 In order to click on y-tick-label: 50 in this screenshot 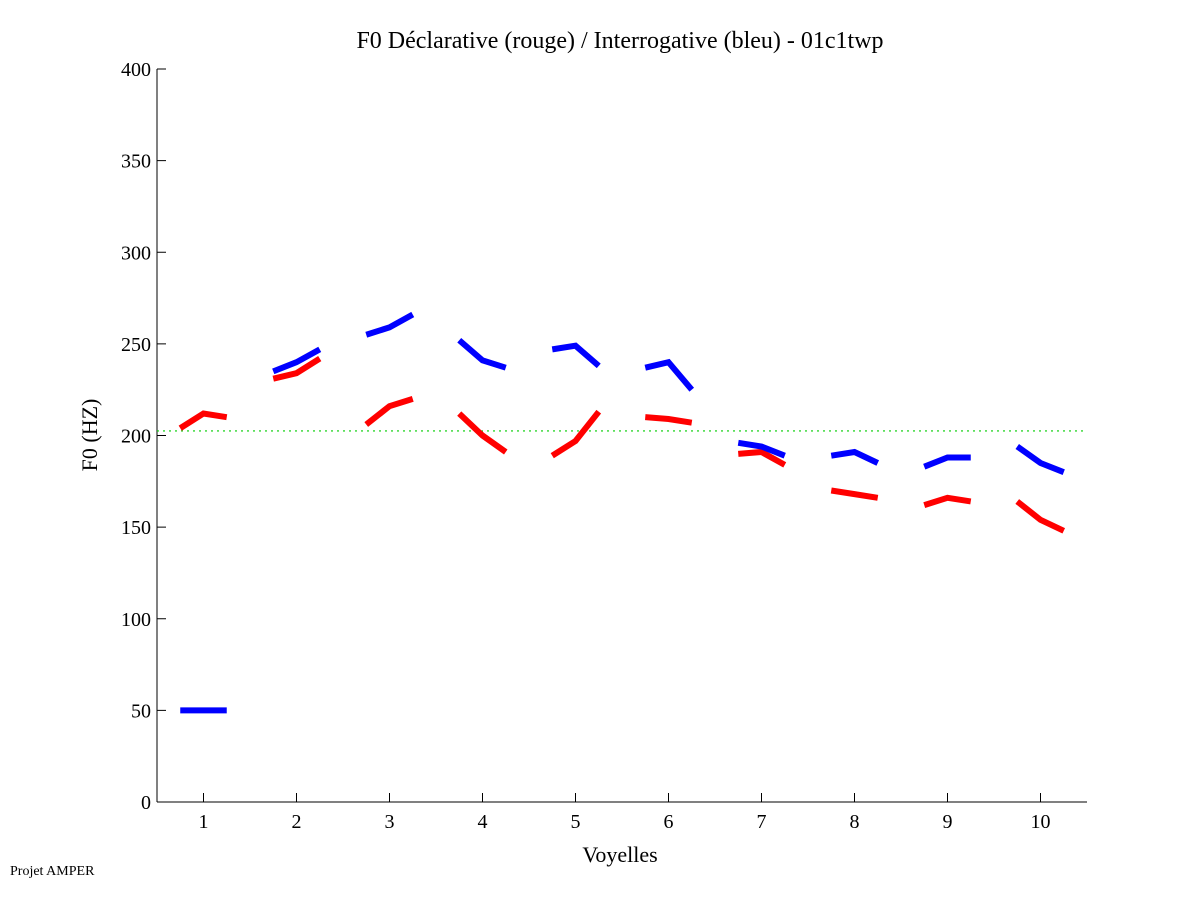, I will do `click(141, 711)`.